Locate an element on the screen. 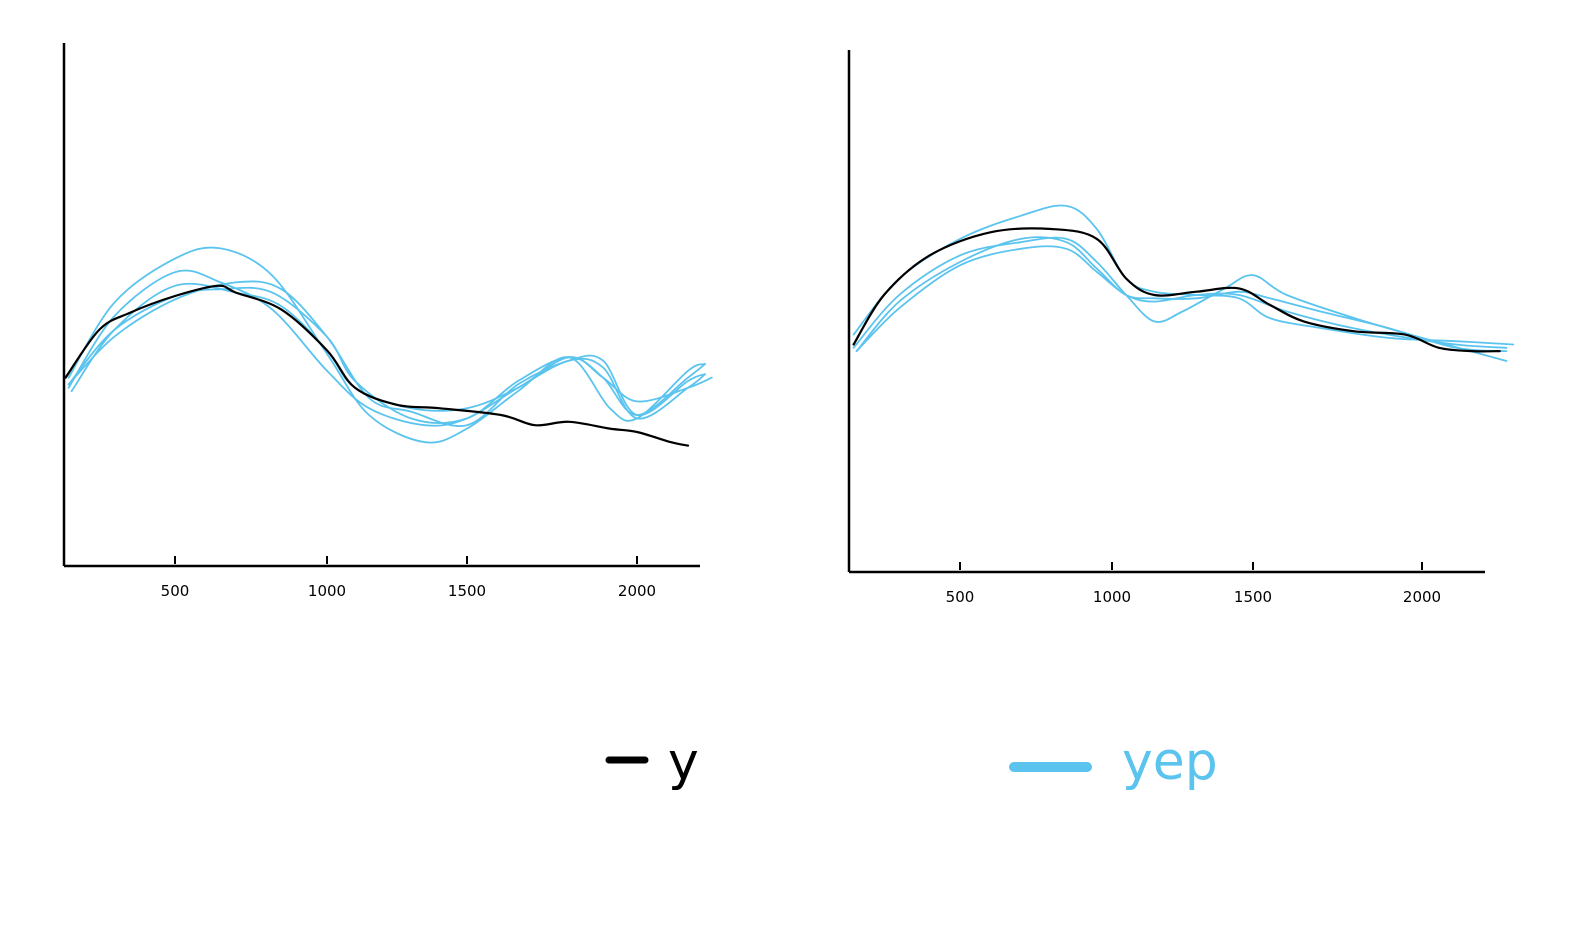 The height and width of the screenshot is (951, 1590). series-layer-right is located at coordinates (1183, 283).